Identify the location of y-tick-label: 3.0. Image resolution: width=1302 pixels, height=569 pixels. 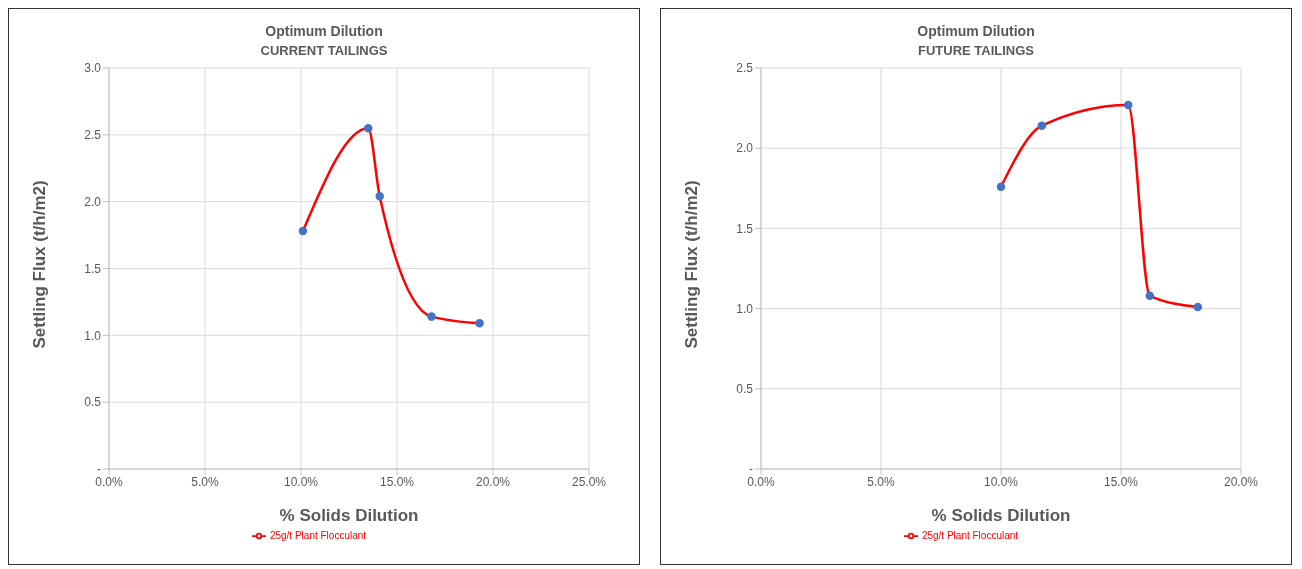
(93, 68).